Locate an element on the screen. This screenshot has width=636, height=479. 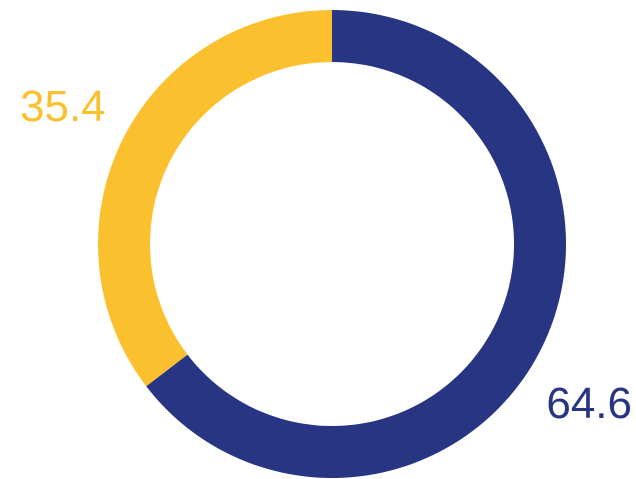
slice-value-label-1: 35.4 is located at coordinates (63, 106).